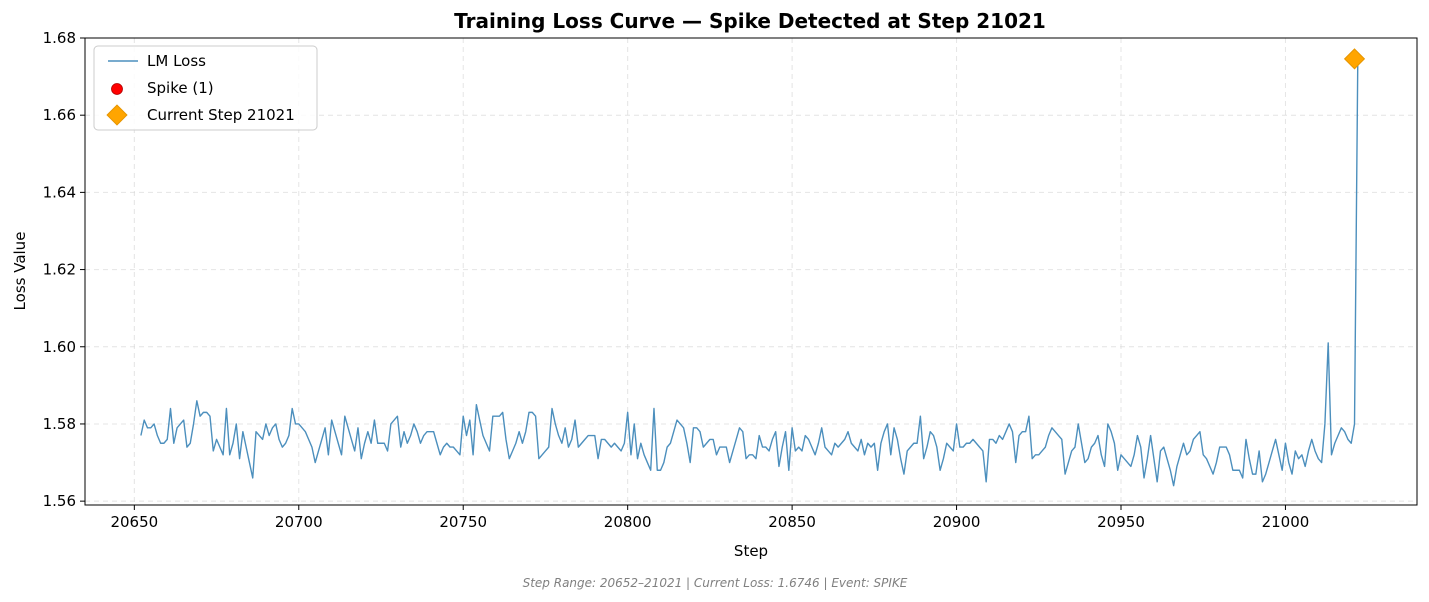 The image size is (1429, 602). I want to click on x-tick-label: 20950, so click(1121, 522).